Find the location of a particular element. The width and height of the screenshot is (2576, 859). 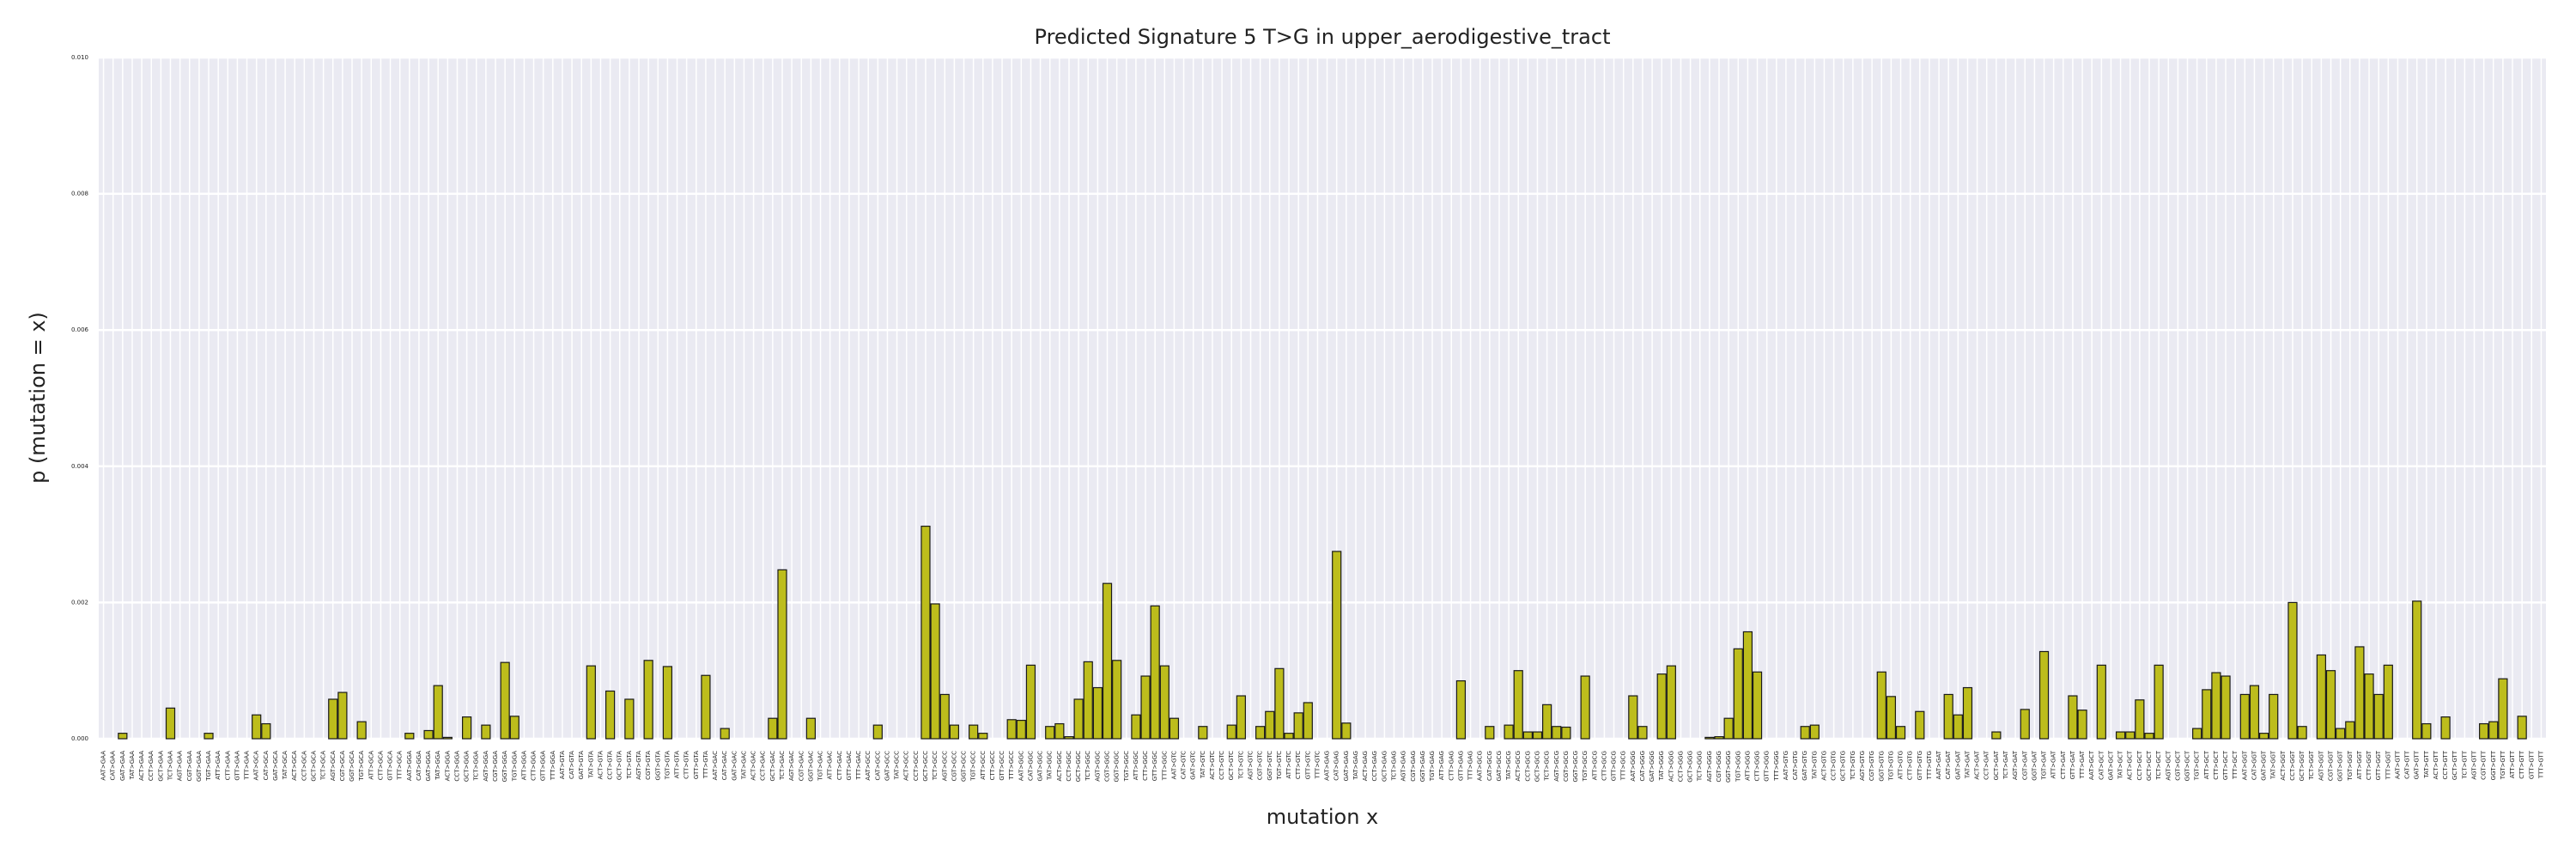

x-tick-label: TAT>GCA is located at coordinates (285, 765).